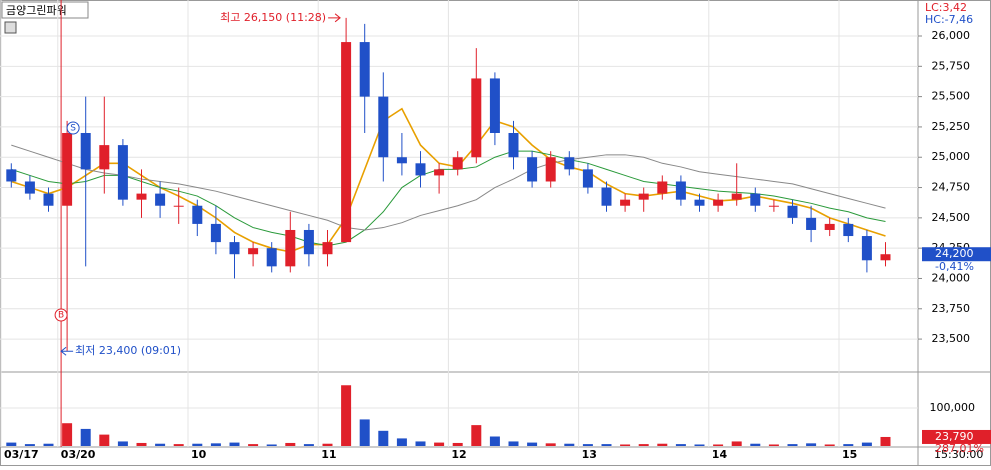 This screenshot has width=991, height=470. Describe the element at coordinates (958, 454) in the screenshot. I see `time-label: 15:30:00` at that location.